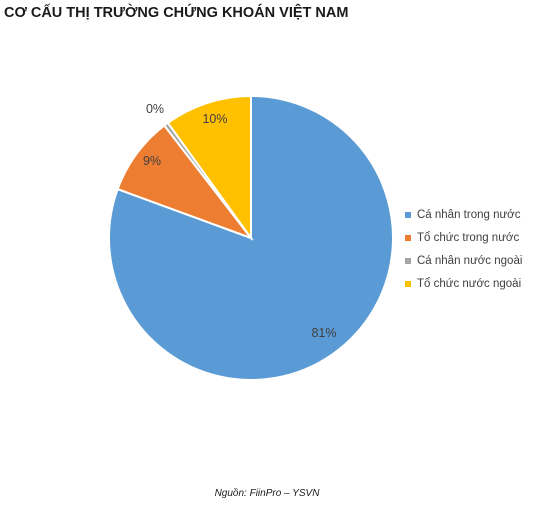 Image resolution: width=534 pixels, height=507 pixels. Describe the element at coordinates (323, 333) in the screenshot. I see `data-label: 81%` at that location.